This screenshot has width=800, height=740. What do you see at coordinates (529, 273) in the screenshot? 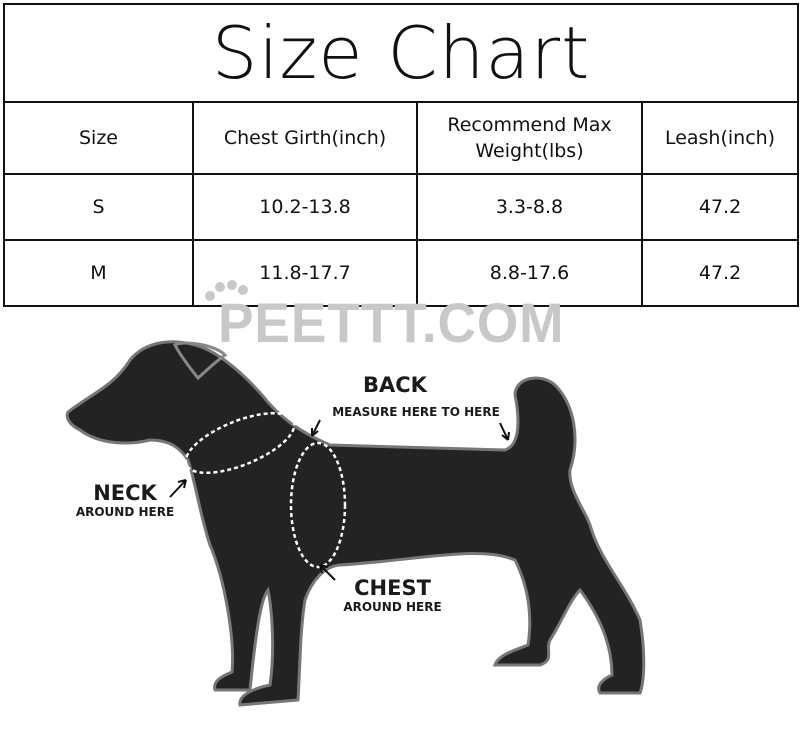
I see `cell: 8.8-17.6` at bounding box center [529, 273].